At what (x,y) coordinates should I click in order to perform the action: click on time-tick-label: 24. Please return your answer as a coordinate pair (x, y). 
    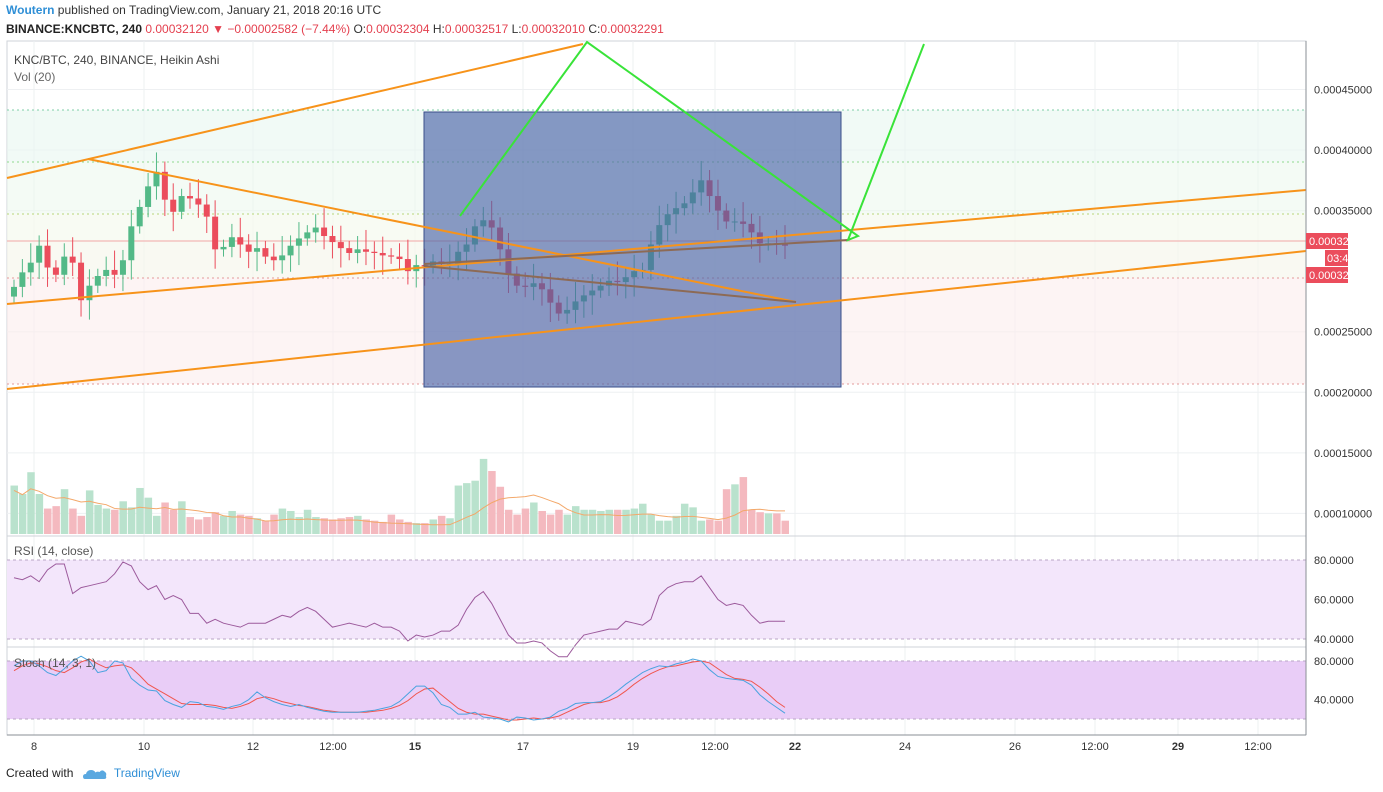
    Looking at the image, I should click on (905, 746).